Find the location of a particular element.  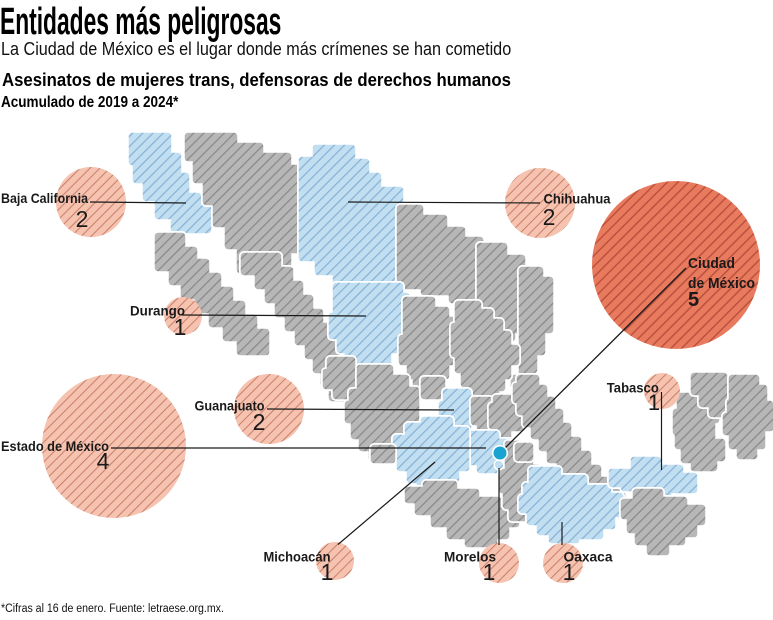

svg-text: Oaxaca is located at coordinates (588, 557).